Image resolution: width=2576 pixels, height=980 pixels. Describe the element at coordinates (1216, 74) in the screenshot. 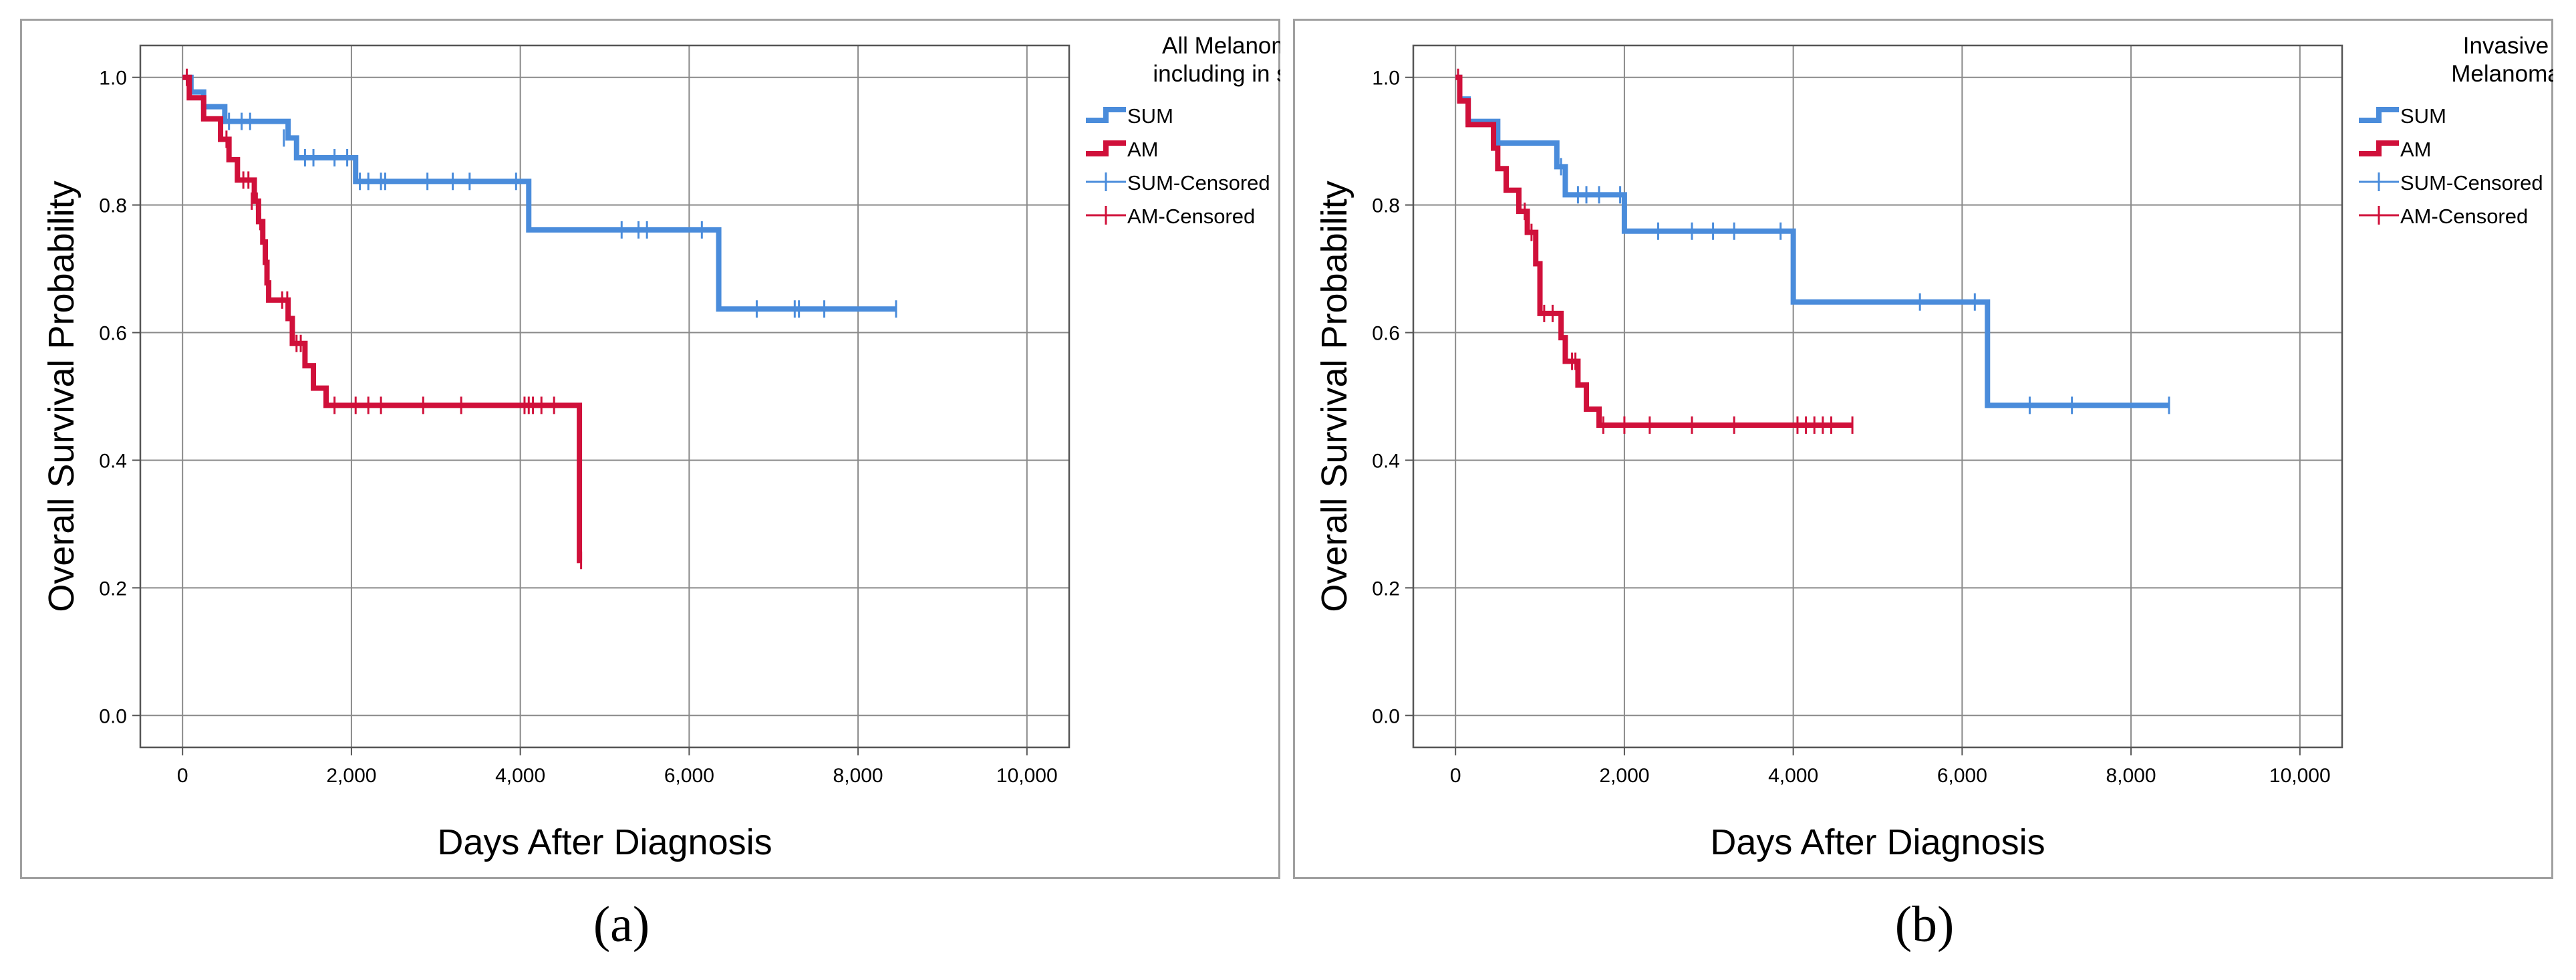

I see `legend-title-line-2: including in situ` at that location.